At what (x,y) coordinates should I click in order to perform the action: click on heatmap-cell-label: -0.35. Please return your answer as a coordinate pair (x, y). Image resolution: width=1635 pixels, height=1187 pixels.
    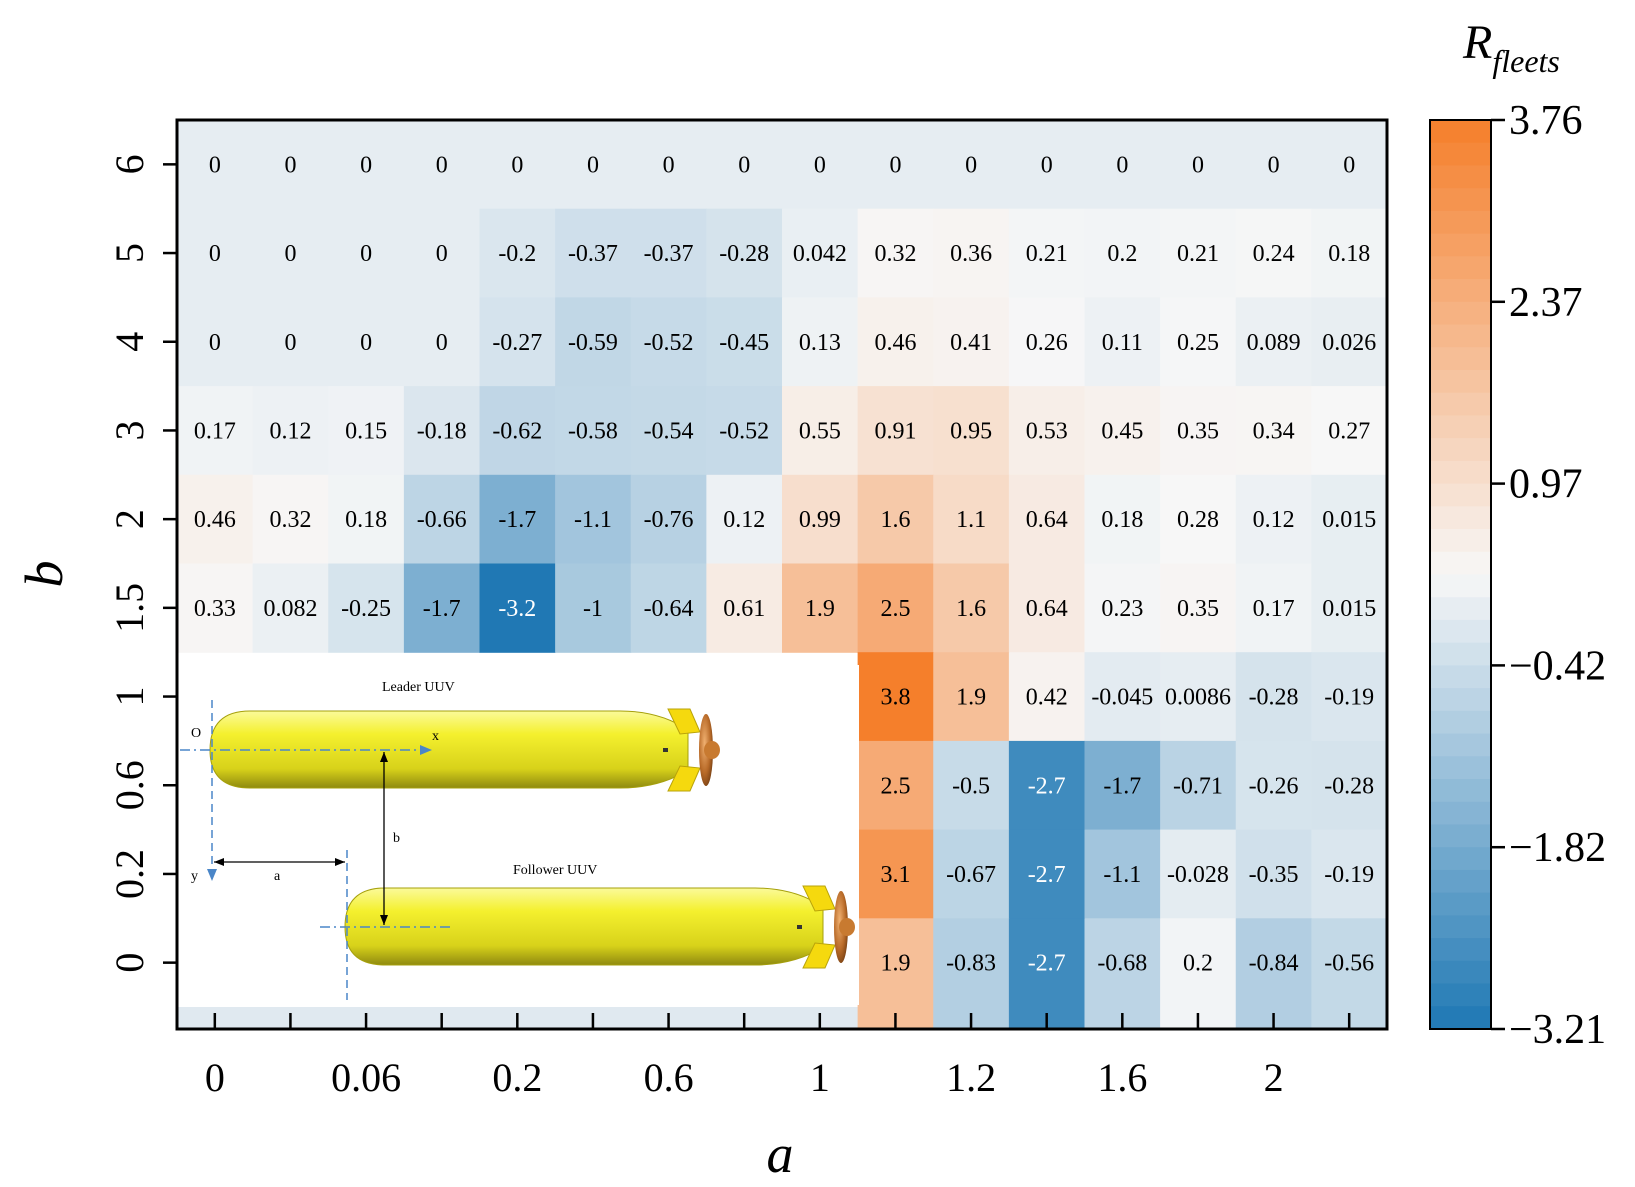
    Looking at the image, I should click on (1274, 875).